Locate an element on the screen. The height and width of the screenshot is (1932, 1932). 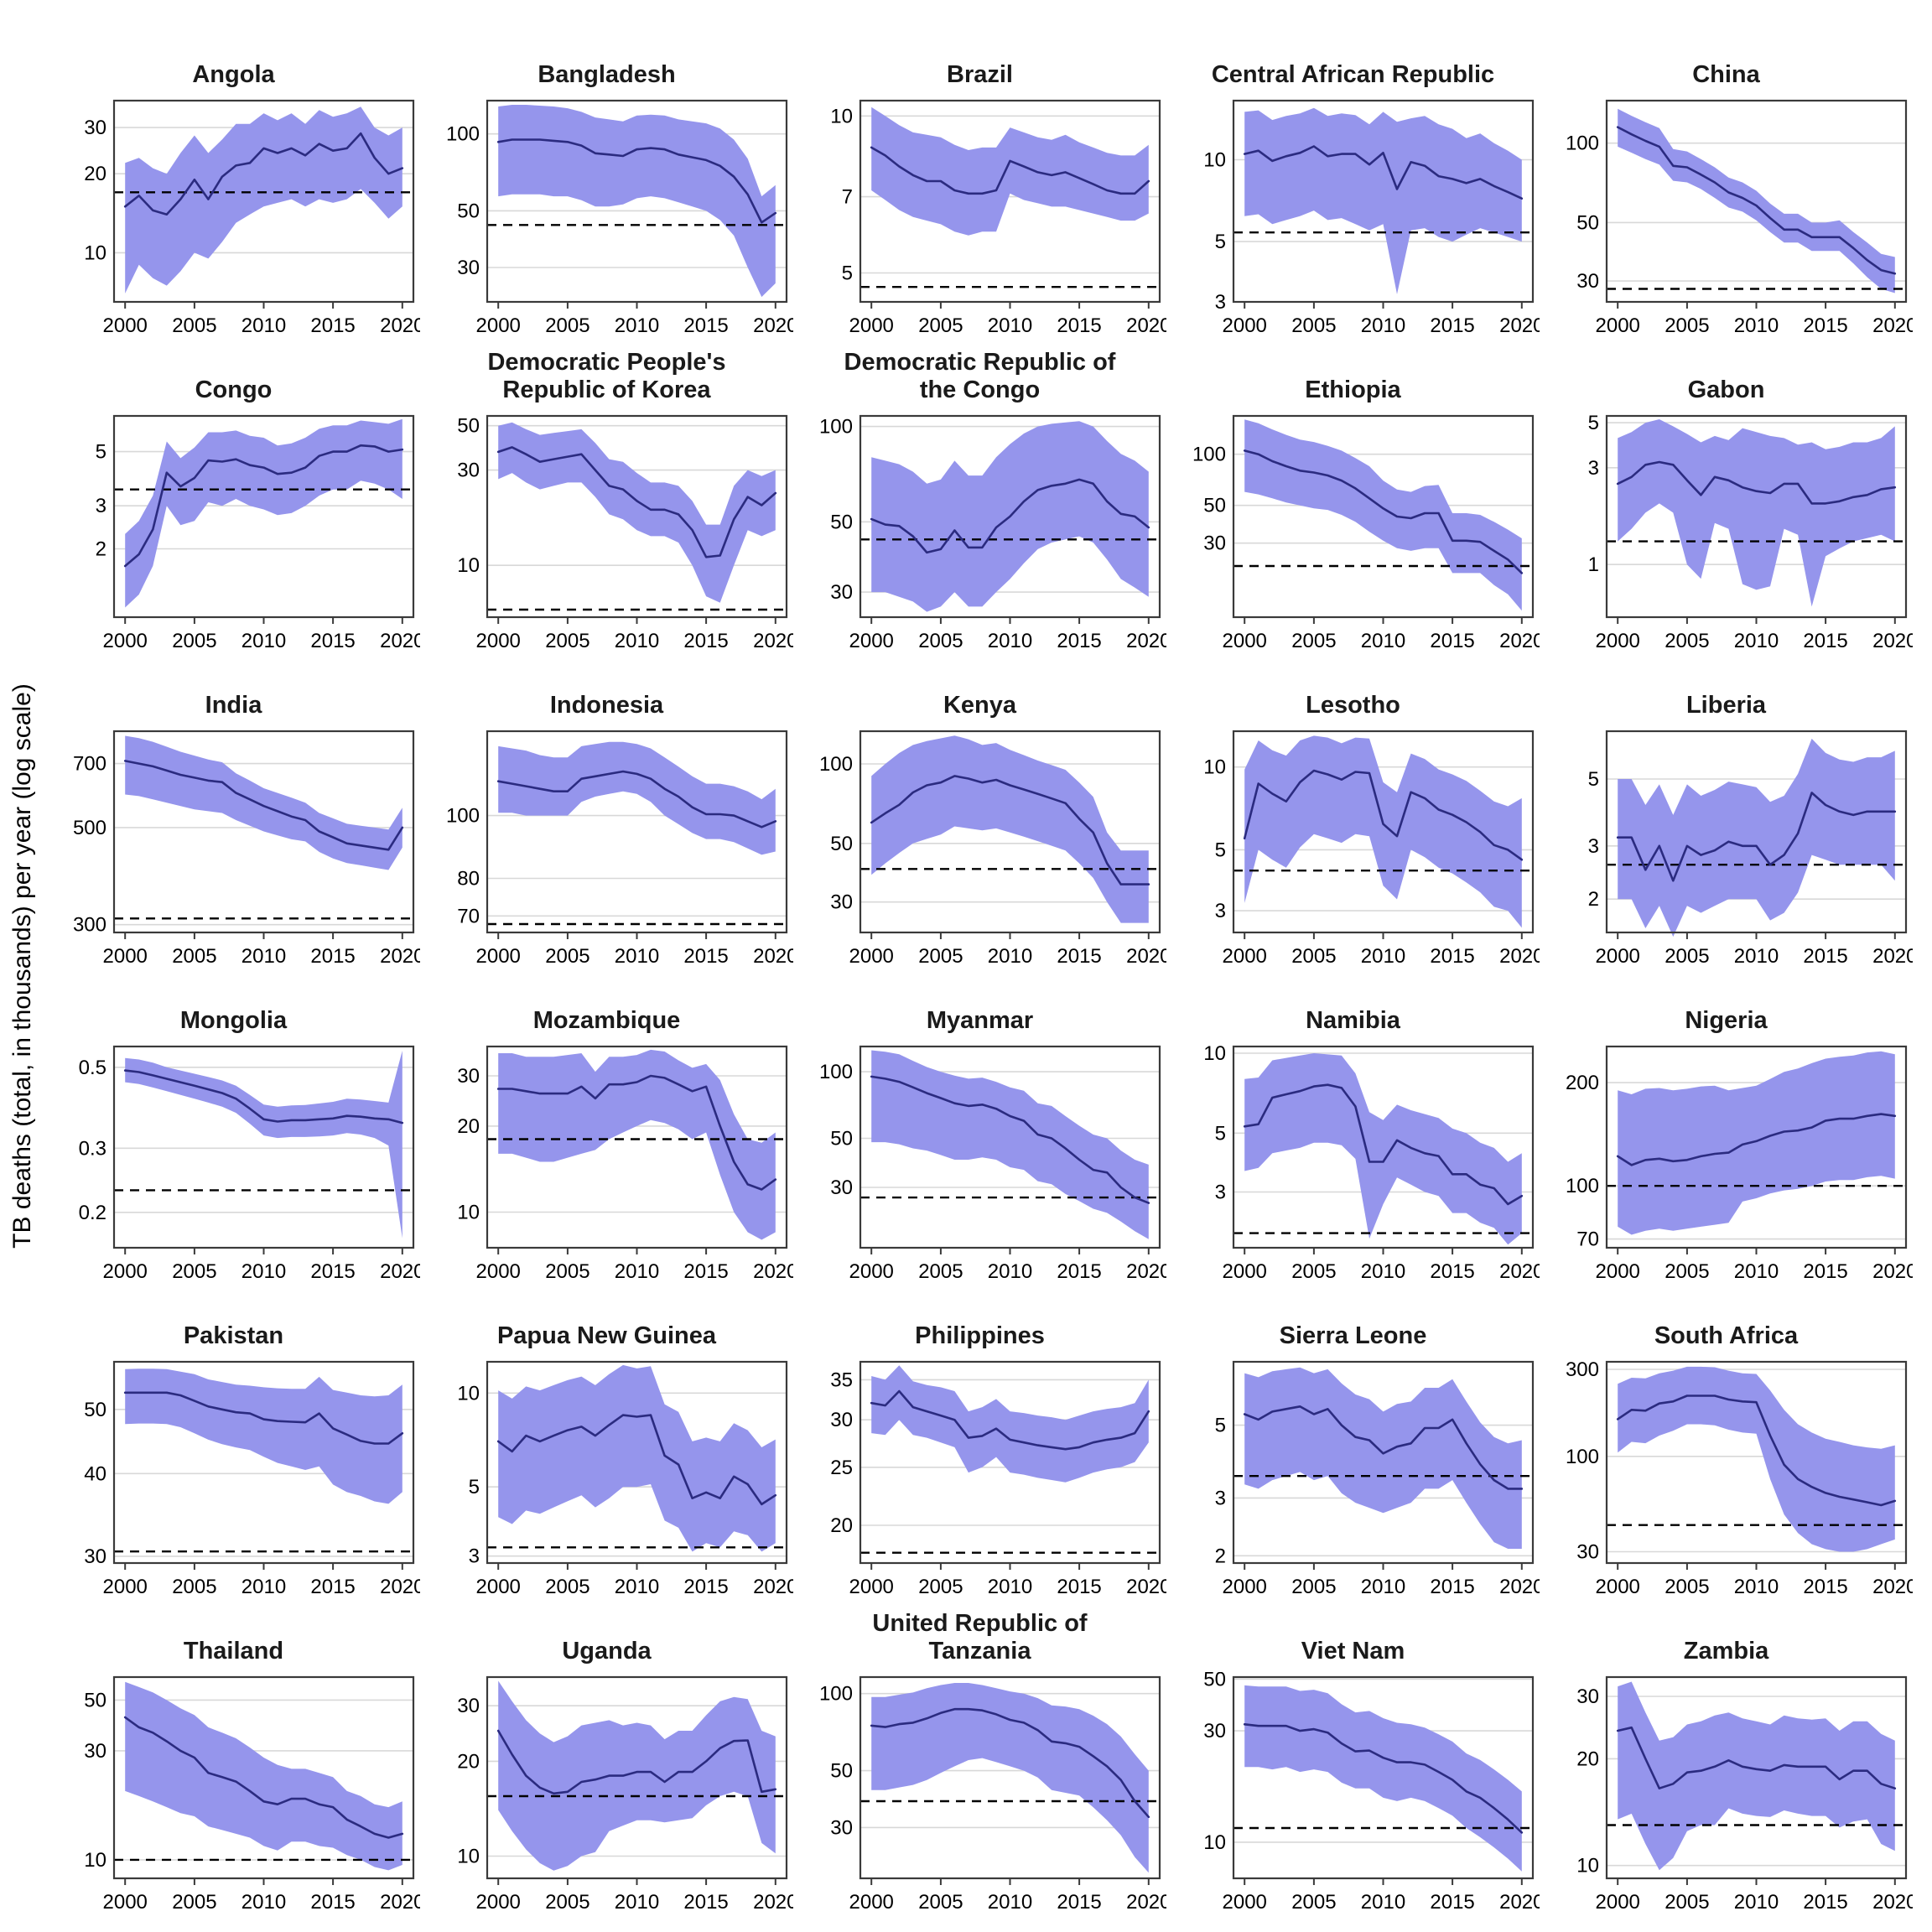
facet-plot: 30 50 100 2000 2005 2010 2015 2020 is located at coordinates (1366, 533).